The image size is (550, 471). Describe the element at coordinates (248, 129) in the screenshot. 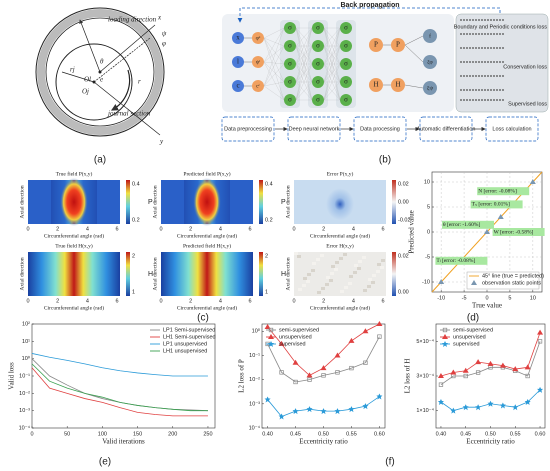

I see `step-label: Data preprocessing` at that location.